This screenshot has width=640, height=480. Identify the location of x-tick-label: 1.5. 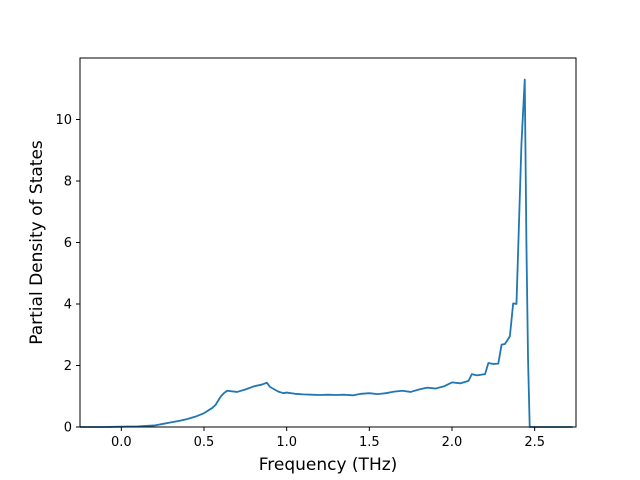
(369, 442).